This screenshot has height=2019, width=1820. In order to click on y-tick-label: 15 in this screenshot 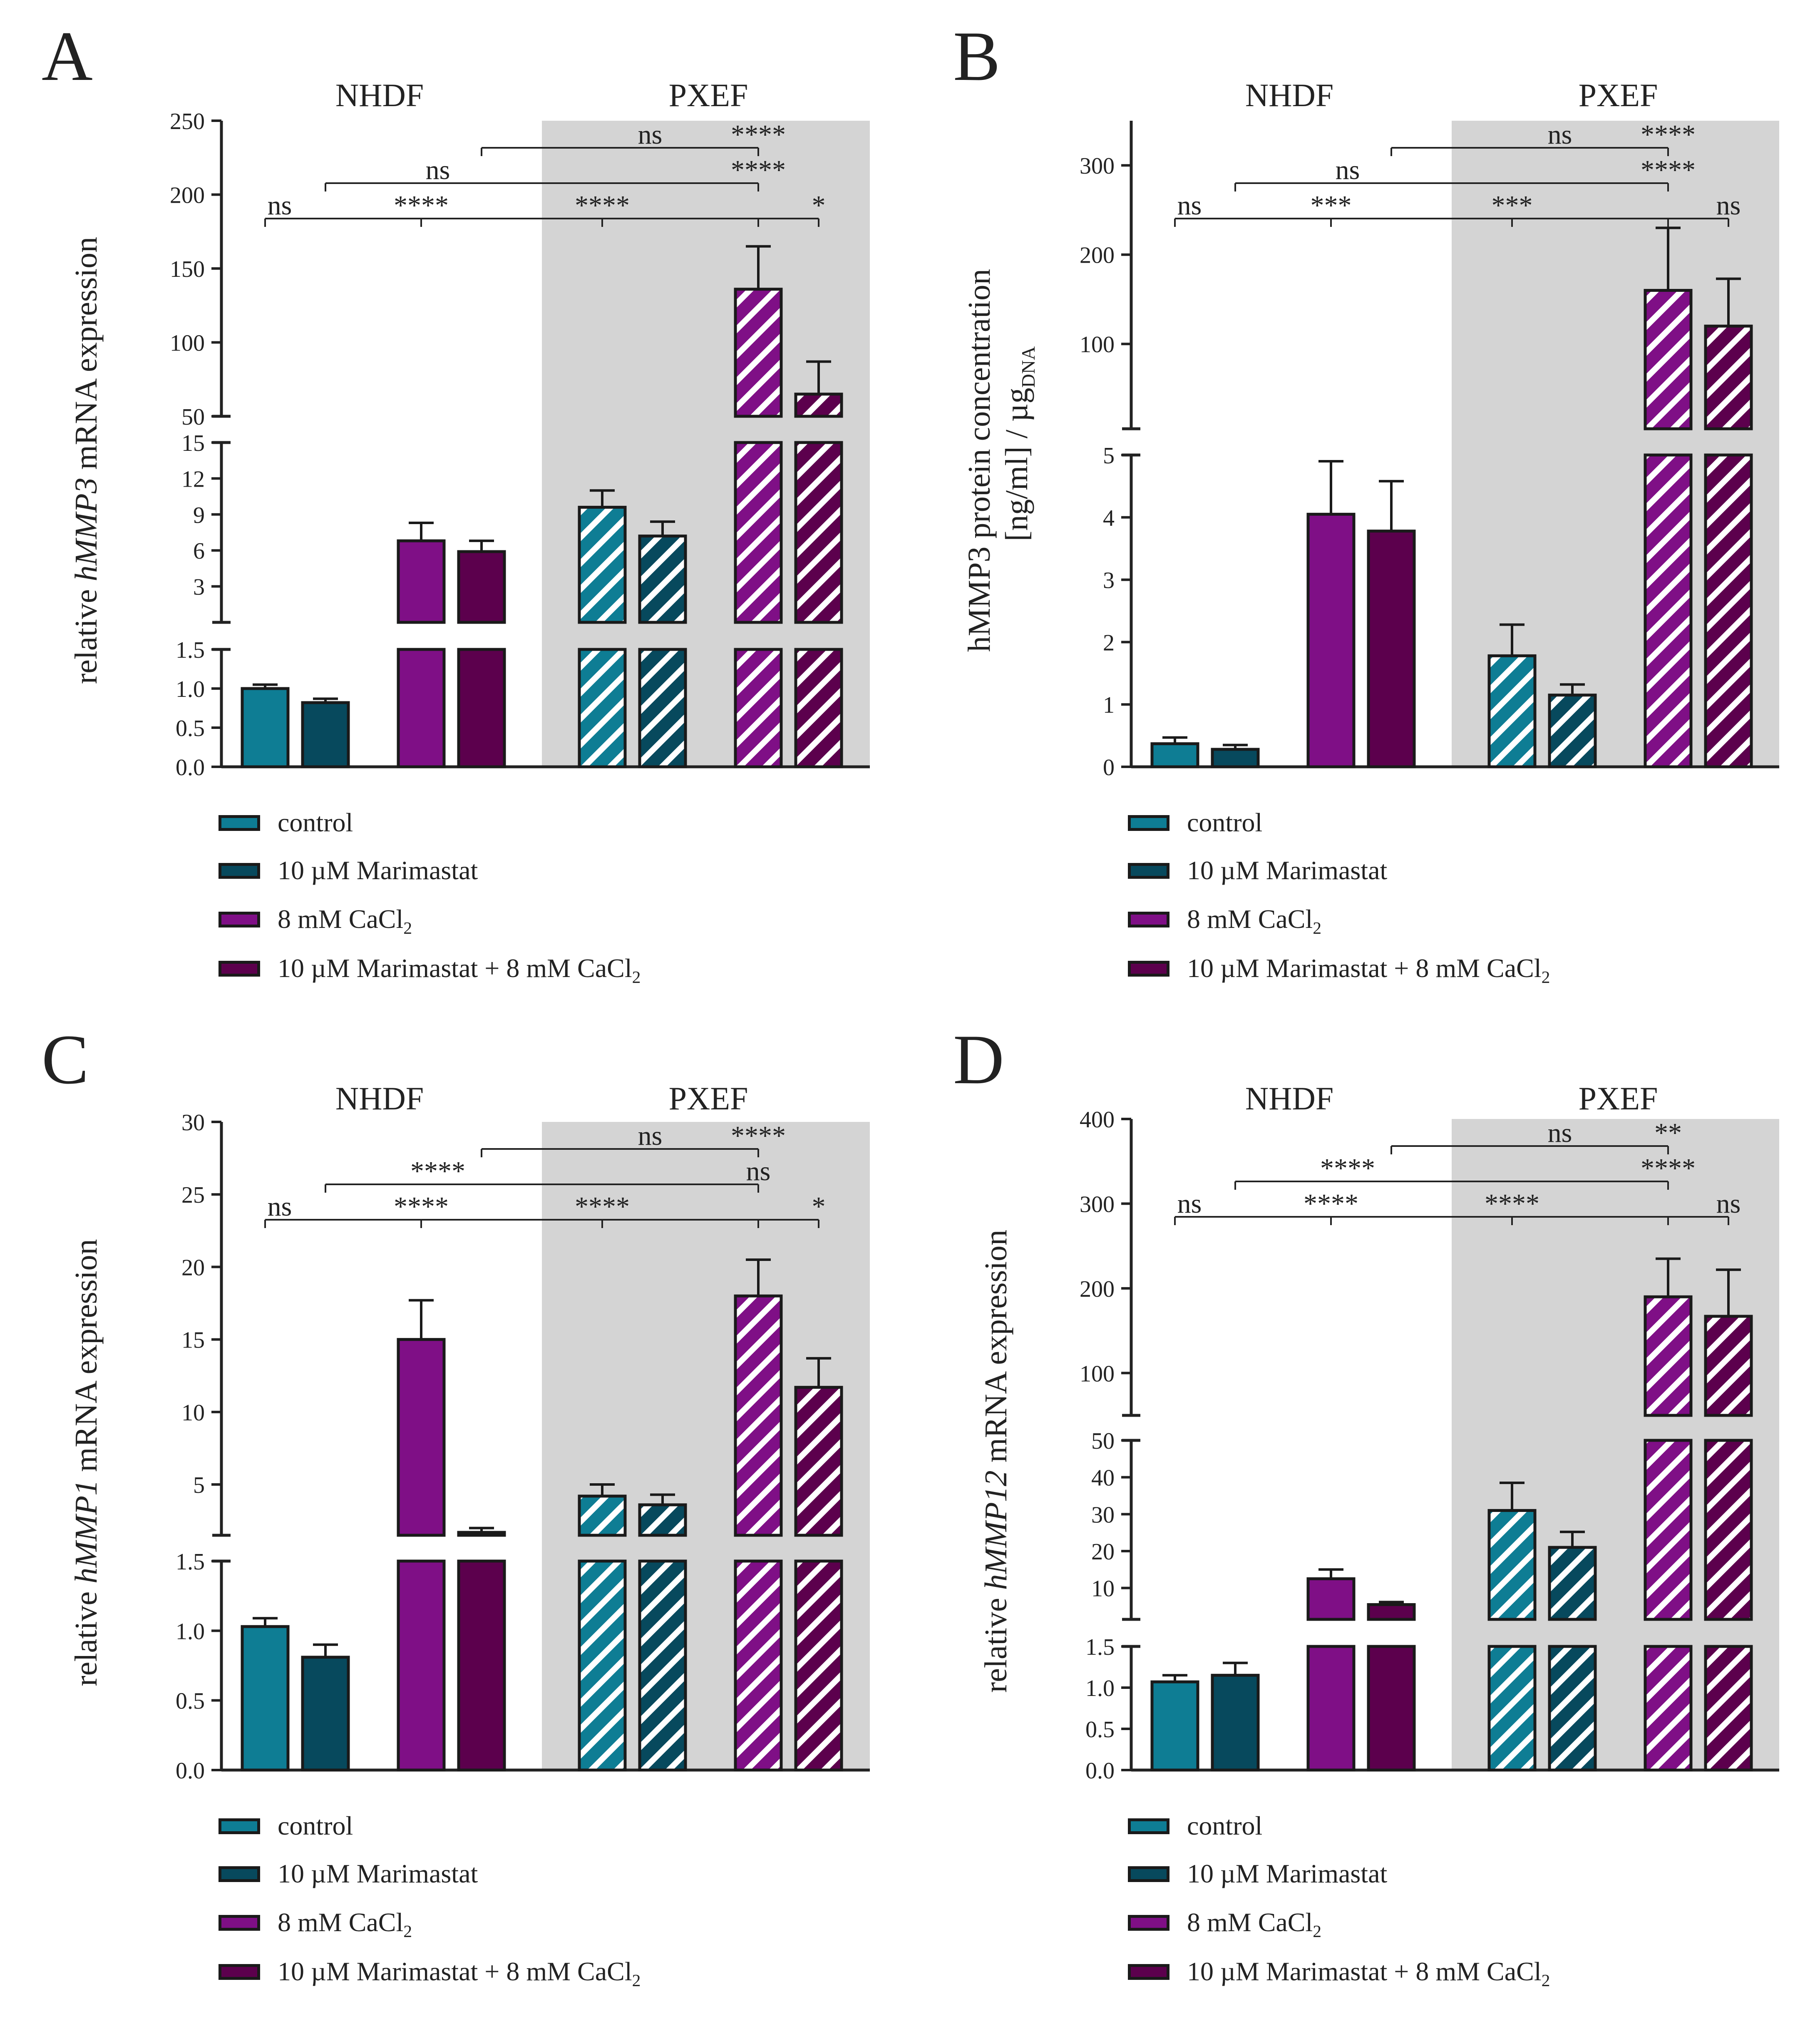, I will do `click(193, 443)`.